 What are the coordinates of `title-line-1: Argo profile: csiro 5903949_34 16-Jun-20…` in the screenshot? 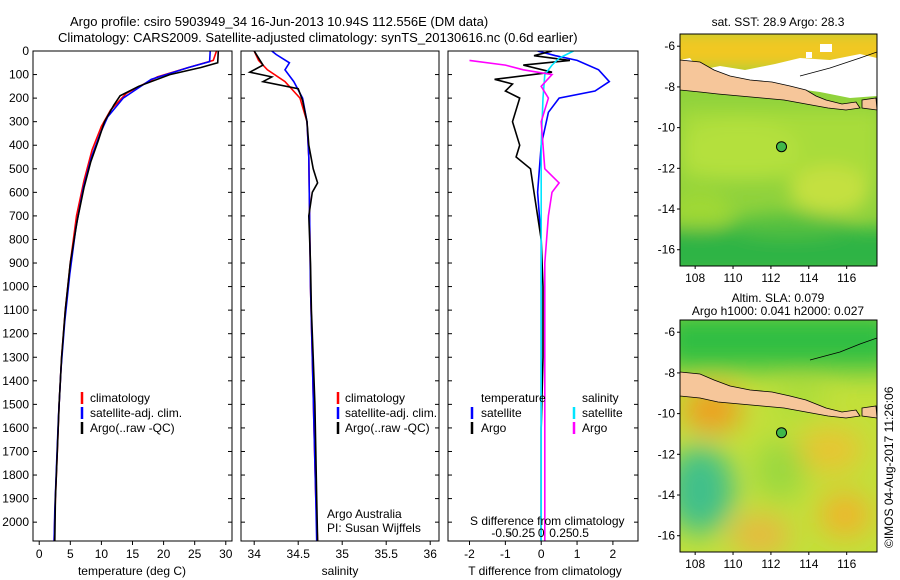 It's located at (279, 21).